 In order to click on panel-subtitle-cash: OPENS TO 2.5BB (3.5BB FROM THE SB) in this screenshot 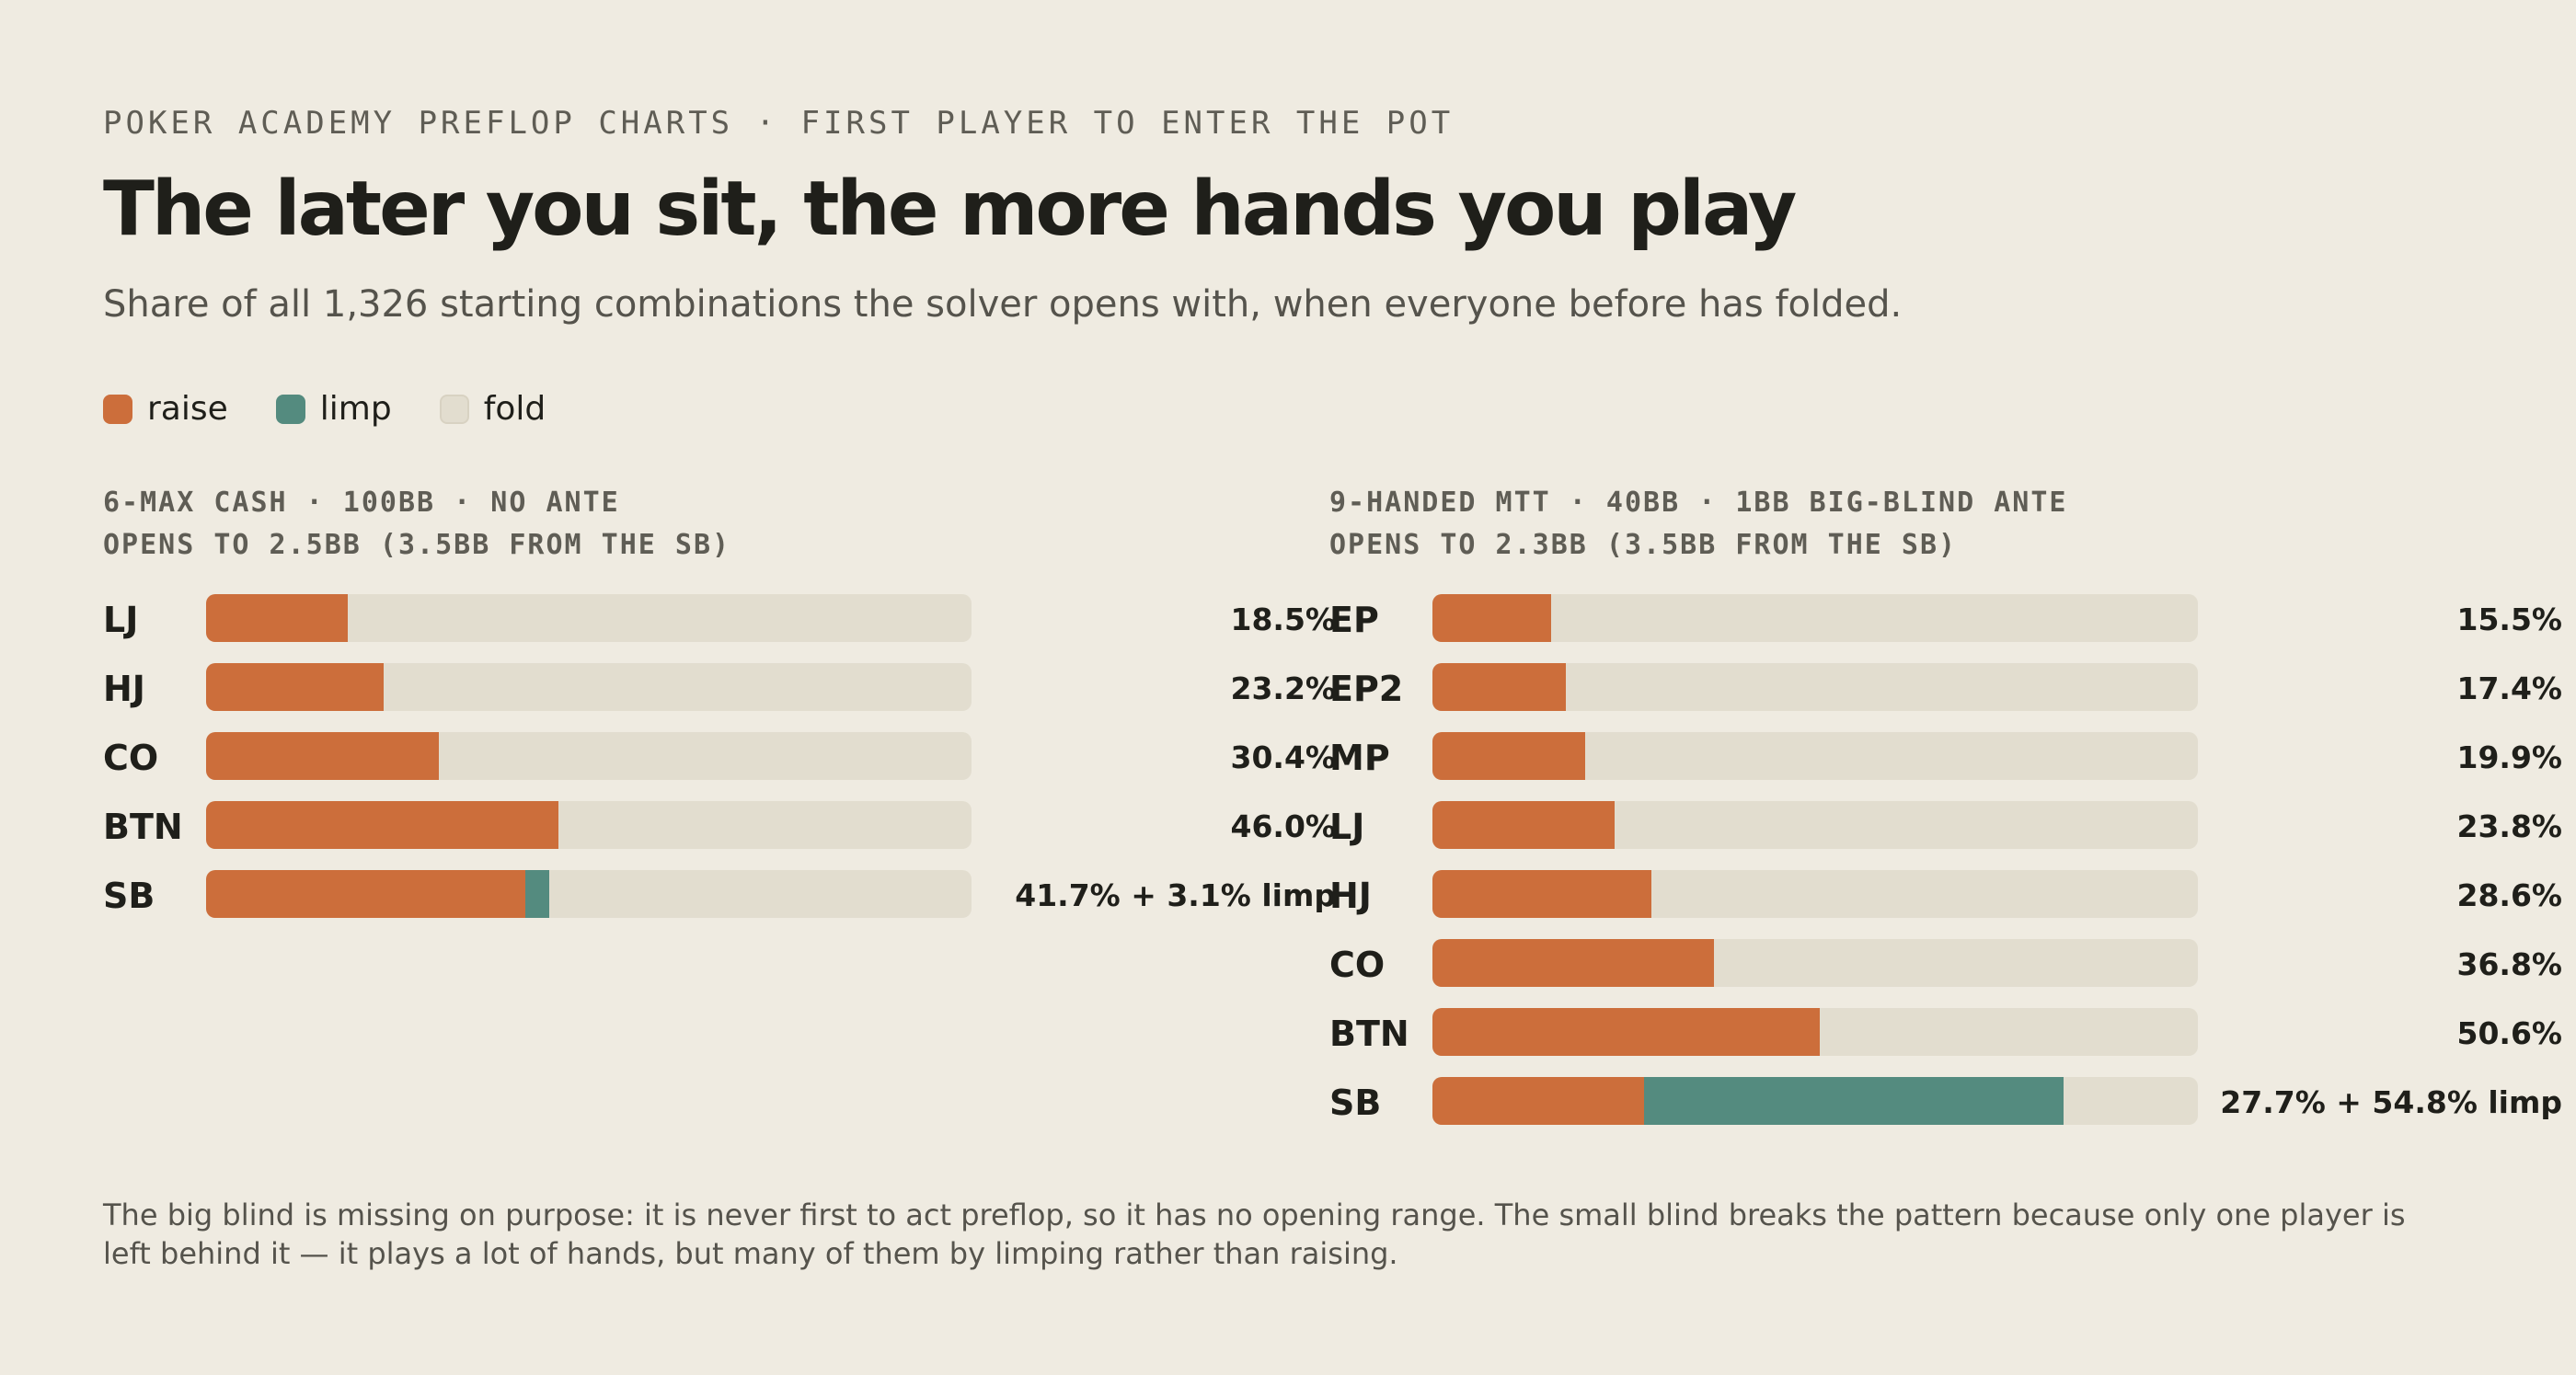, I will do `click(417, 545)`.